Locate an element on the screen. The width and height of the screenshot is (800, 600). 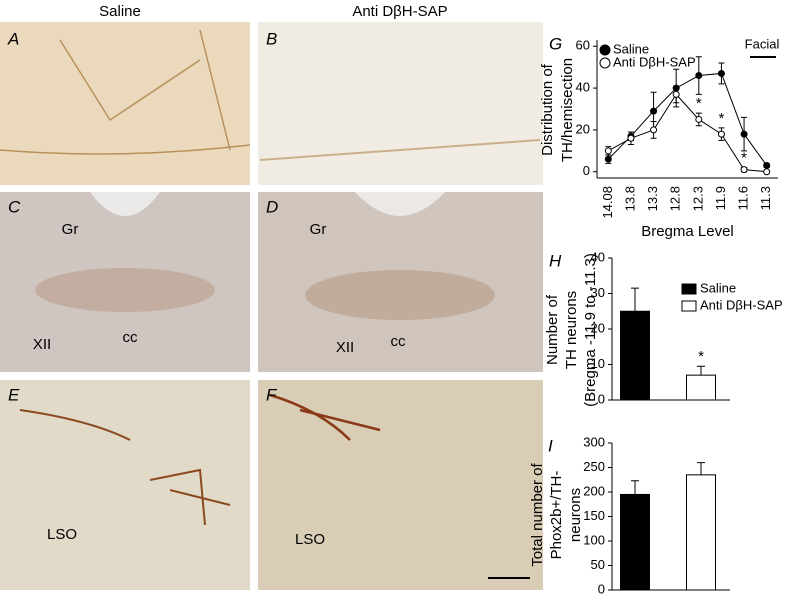
y-tick-label: 60 is located at coordinates (583, 45).